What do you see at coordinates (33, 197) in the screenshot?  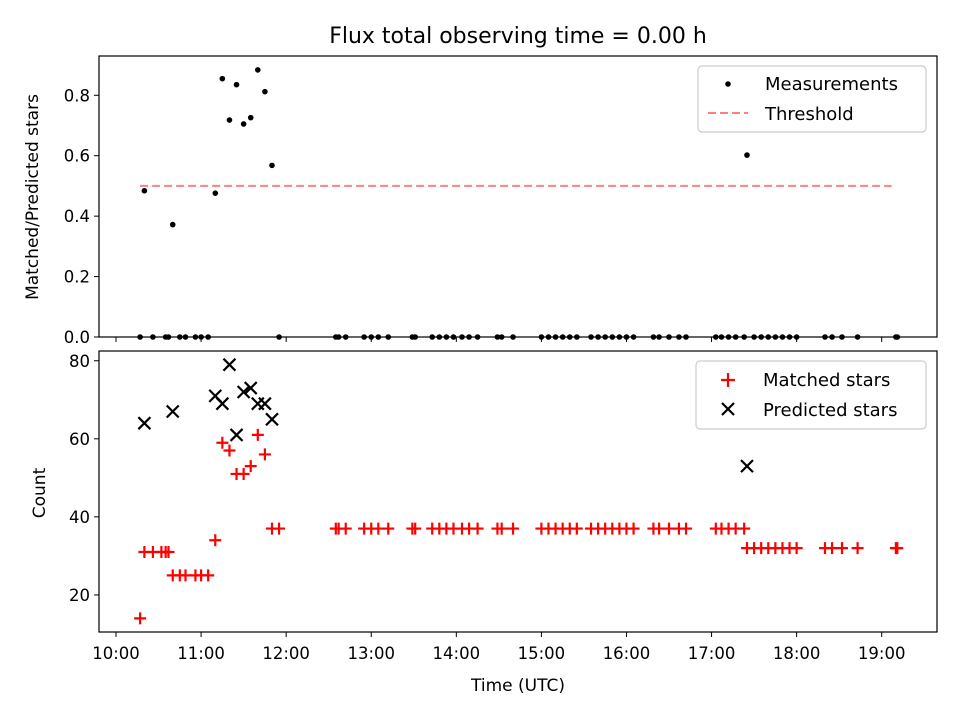 I see `top-y-axis-label: Matched/Predicted stars` at bounding box center [33, 197].